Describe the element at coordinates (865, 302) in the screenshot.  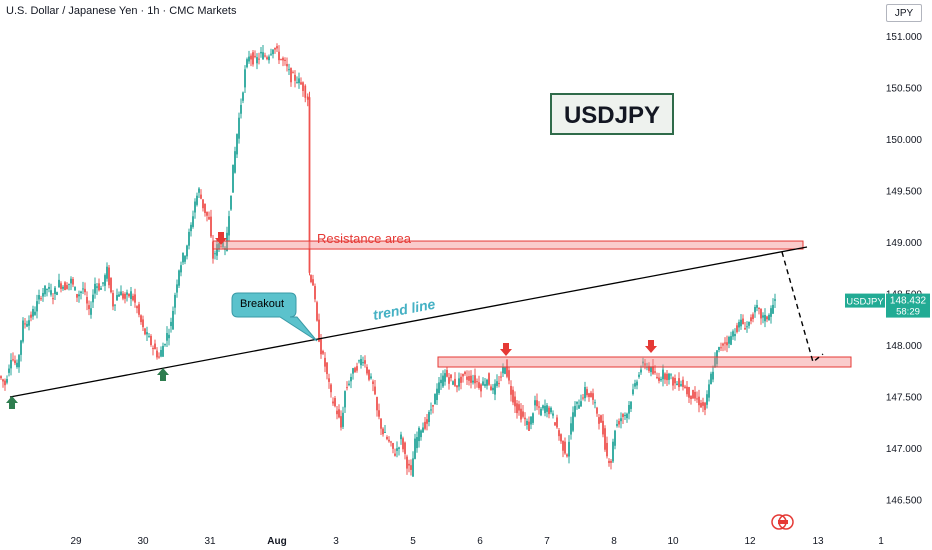
I see `symbol-price-badge-label: USDJPY` at that location.